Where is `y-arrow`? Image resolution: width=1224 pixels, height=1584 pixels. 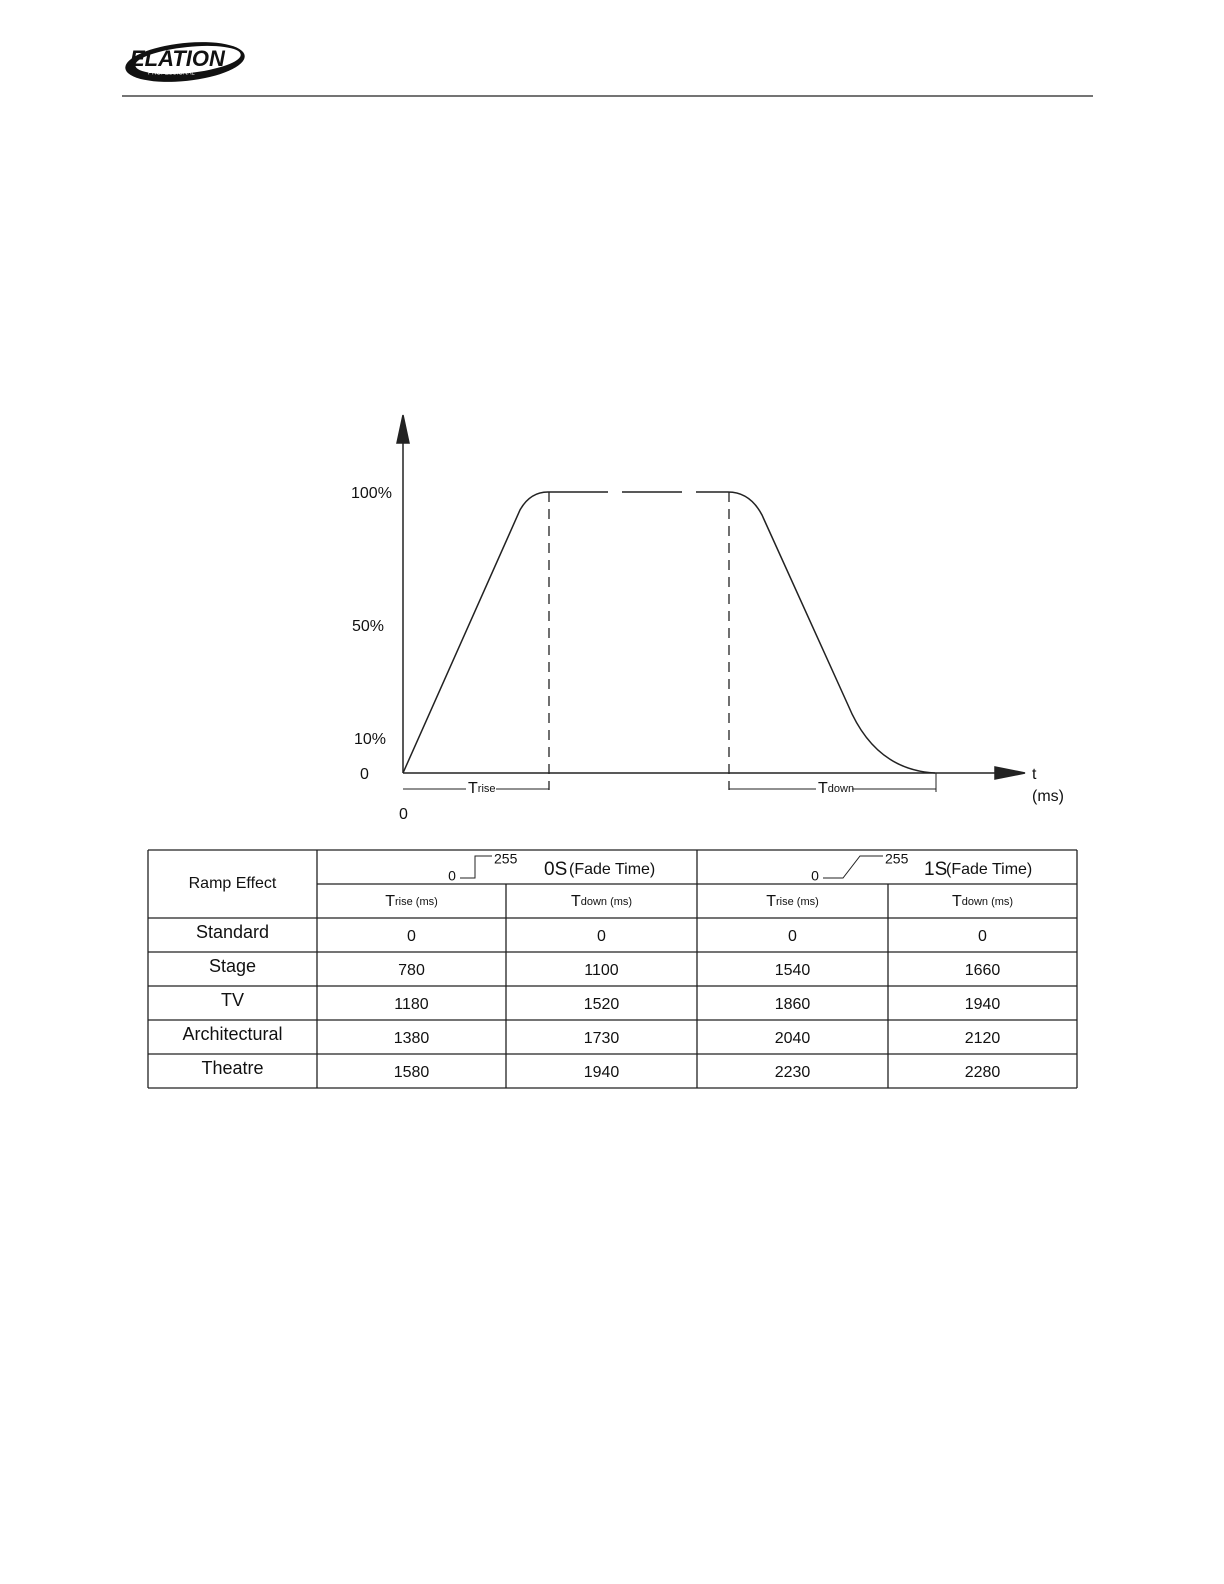 y-arrow is located at coordinates (403, 429).